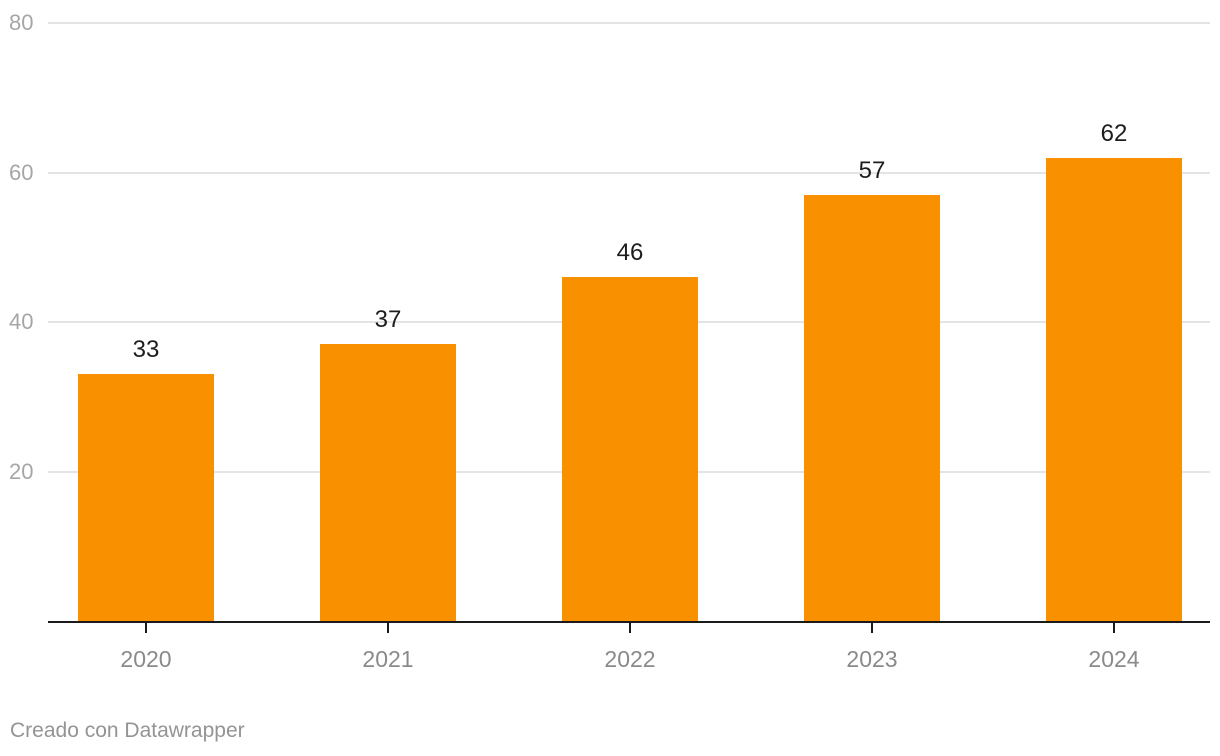  Describe the element at coordinates (1114, 389) in the screenshot. I see `bar-2024` at that location.